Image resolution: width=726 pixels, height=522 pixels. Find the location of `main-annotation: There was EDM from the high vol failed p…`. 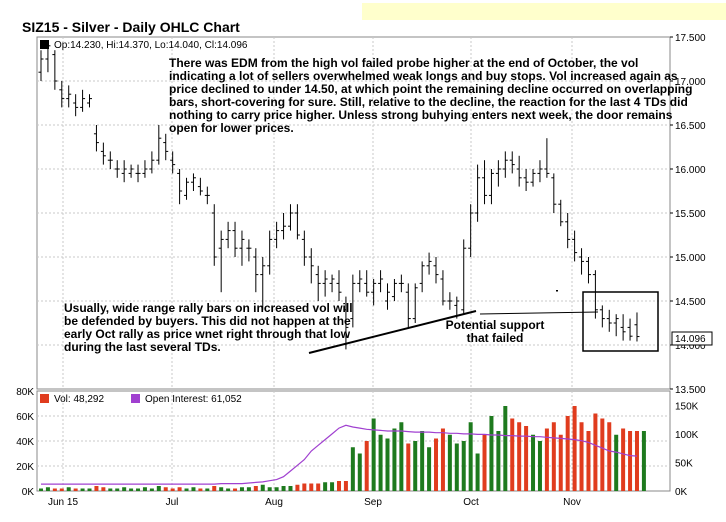

main-annotation: There was EDM from the high vol failed p… is located at coordinates (431, 95).